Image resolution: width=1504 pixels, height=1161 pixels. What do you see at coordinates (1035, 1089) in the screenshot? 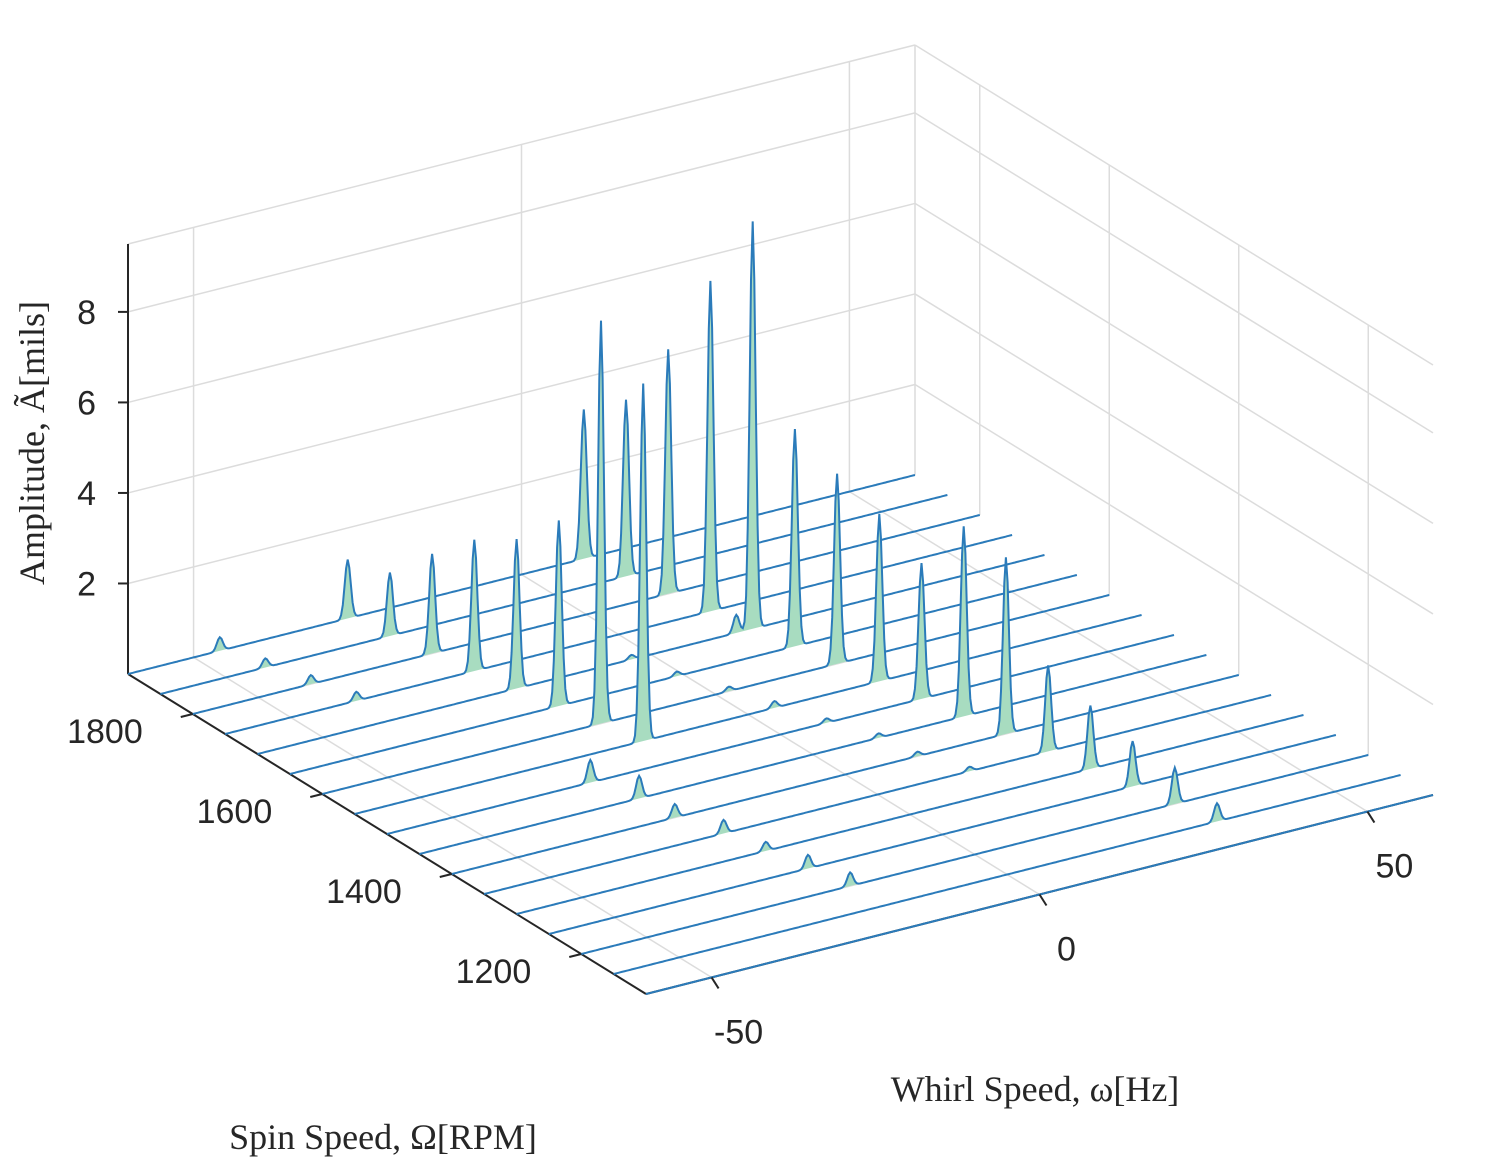
I see `x-axis-label: Whirl Speed, ω[Hz]` at bounding box center [1035, 1089].